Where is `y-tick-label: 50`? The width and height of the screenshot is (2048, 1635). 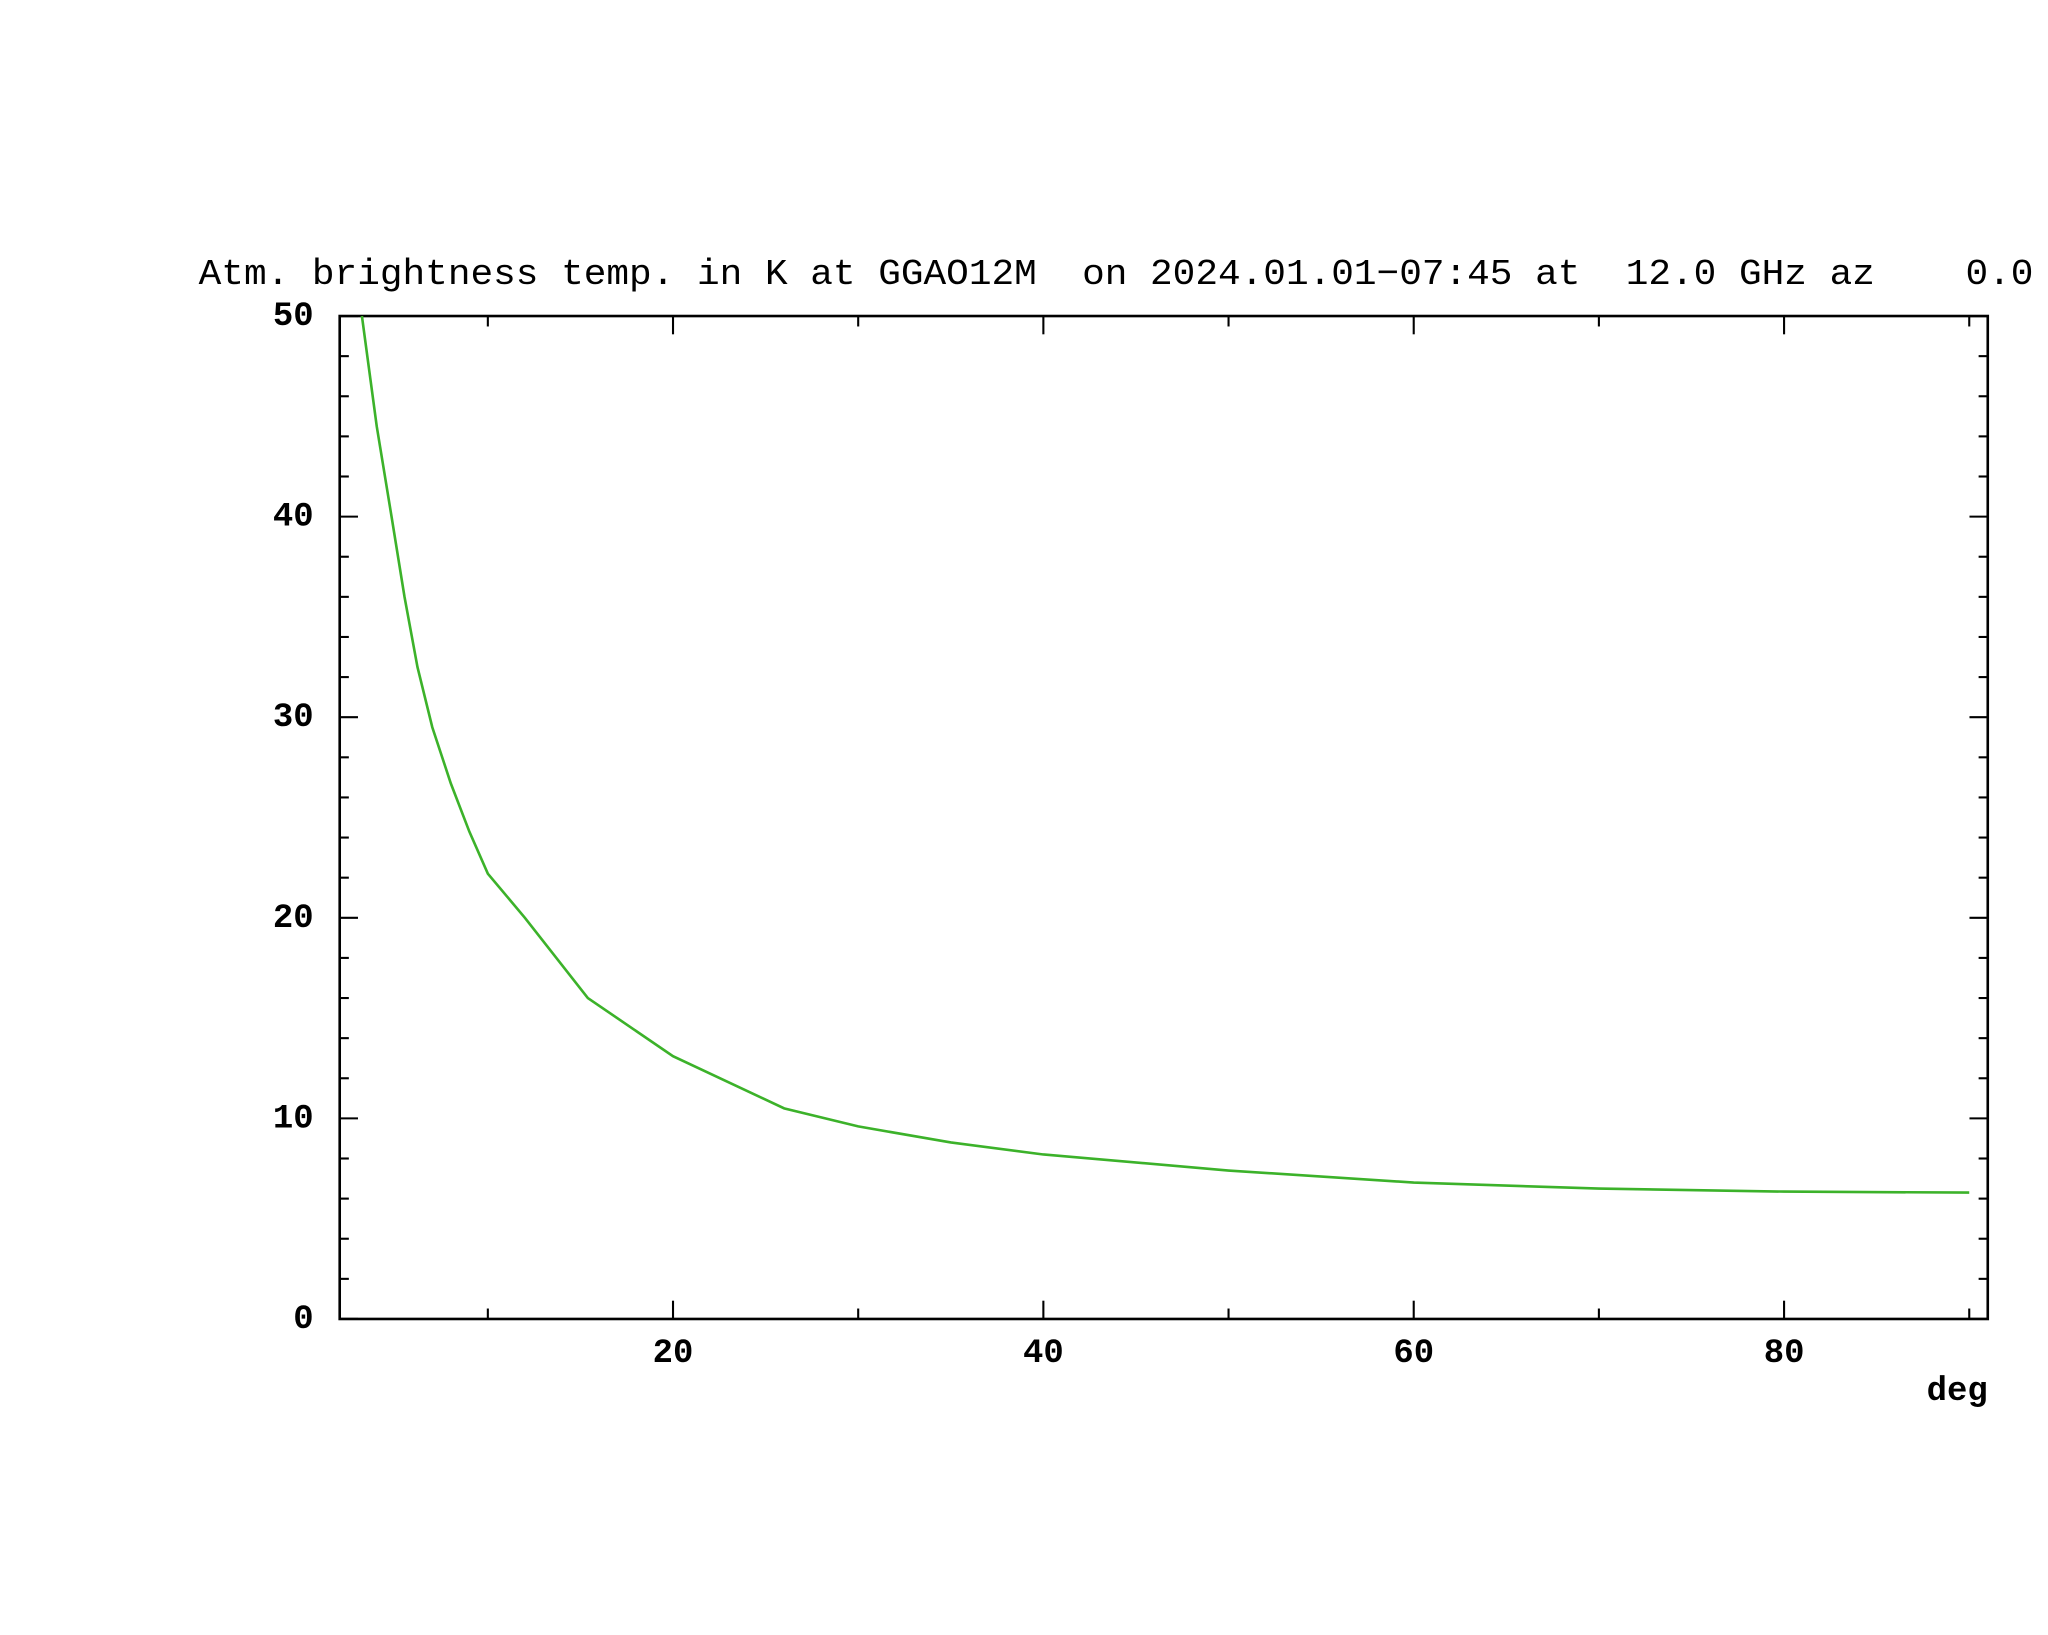 y-tick-label: 50 is located at coordinates (293, 317).